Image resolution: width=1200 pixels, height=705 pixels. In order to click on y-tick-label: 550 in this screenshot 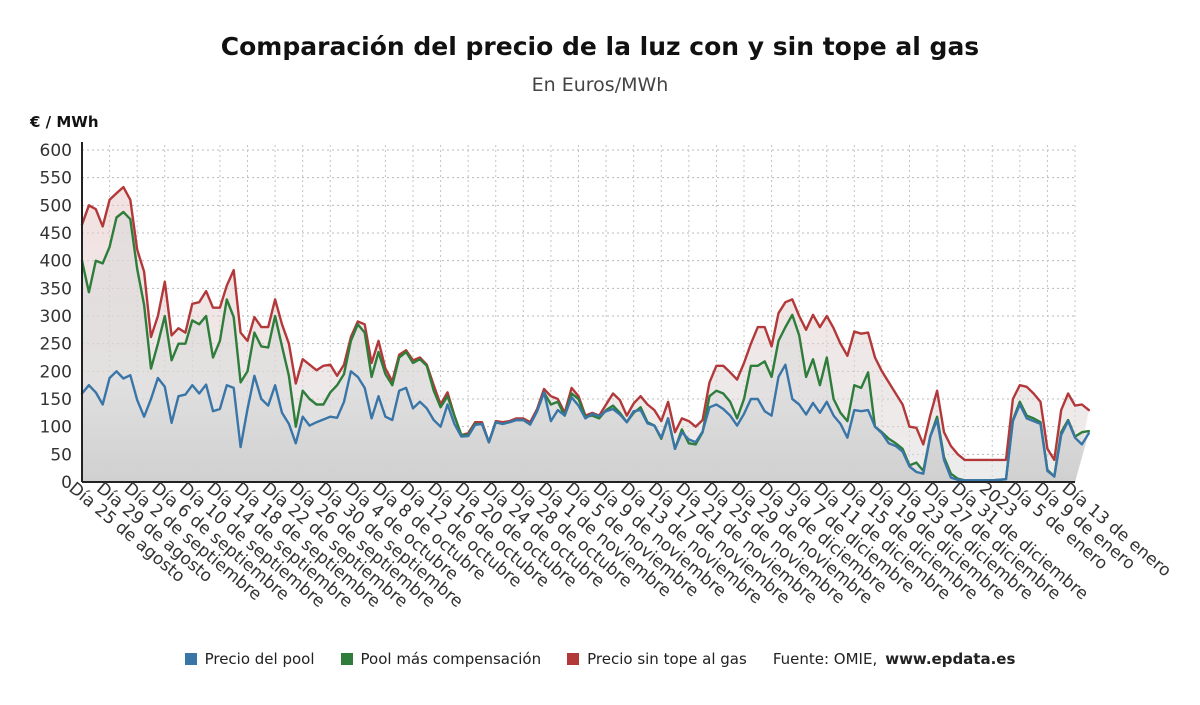, I will do `click(56, 179)`.